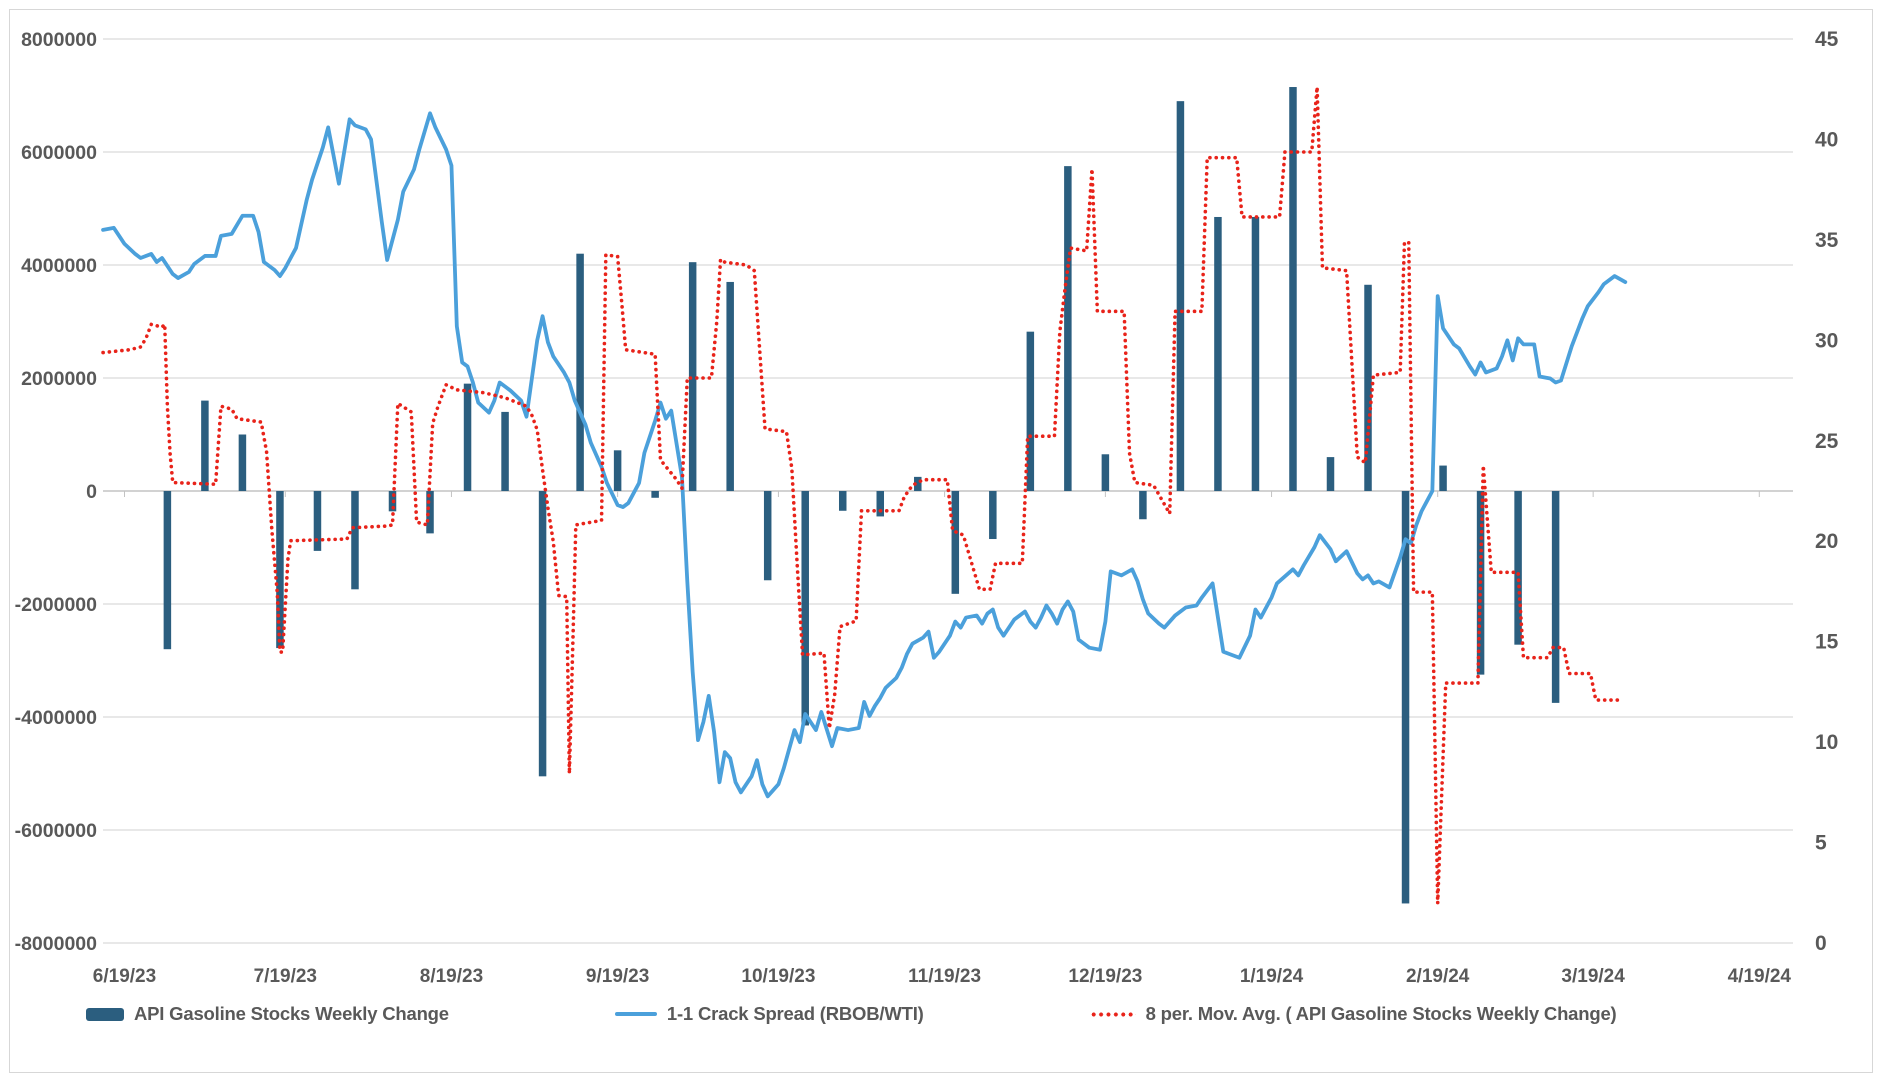  What do you see at coordinates (91, 492) in the screenshot?
I see `left-axis-tick-label: 0` at bounding box center [91, 492].